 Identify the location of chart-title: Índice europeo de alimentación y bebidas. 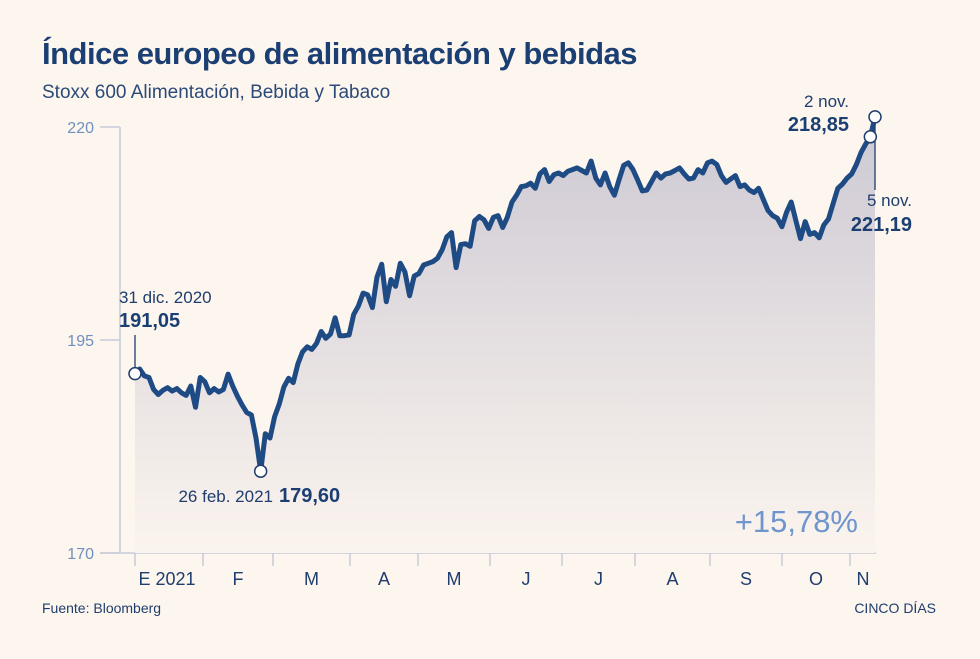
(340, 53).